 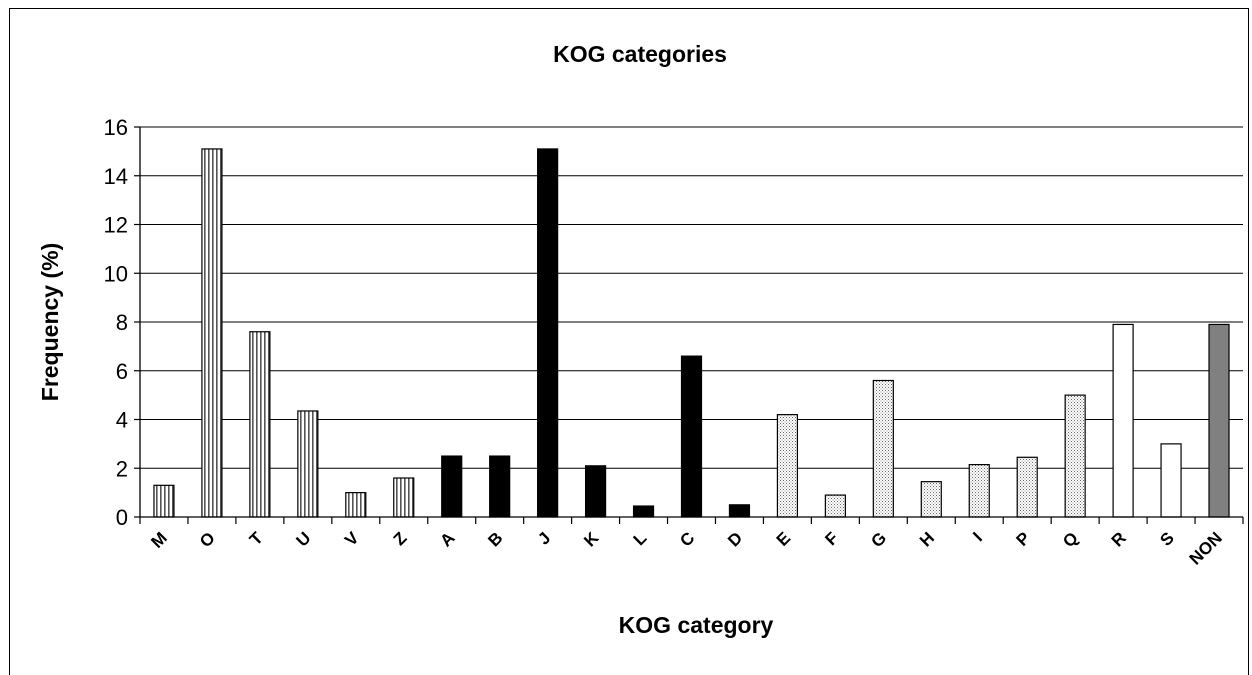 What do you see at coordinates (783, 538) in the screenshot?
I see `x-tick-label: E` at bounding box center [783, 538].